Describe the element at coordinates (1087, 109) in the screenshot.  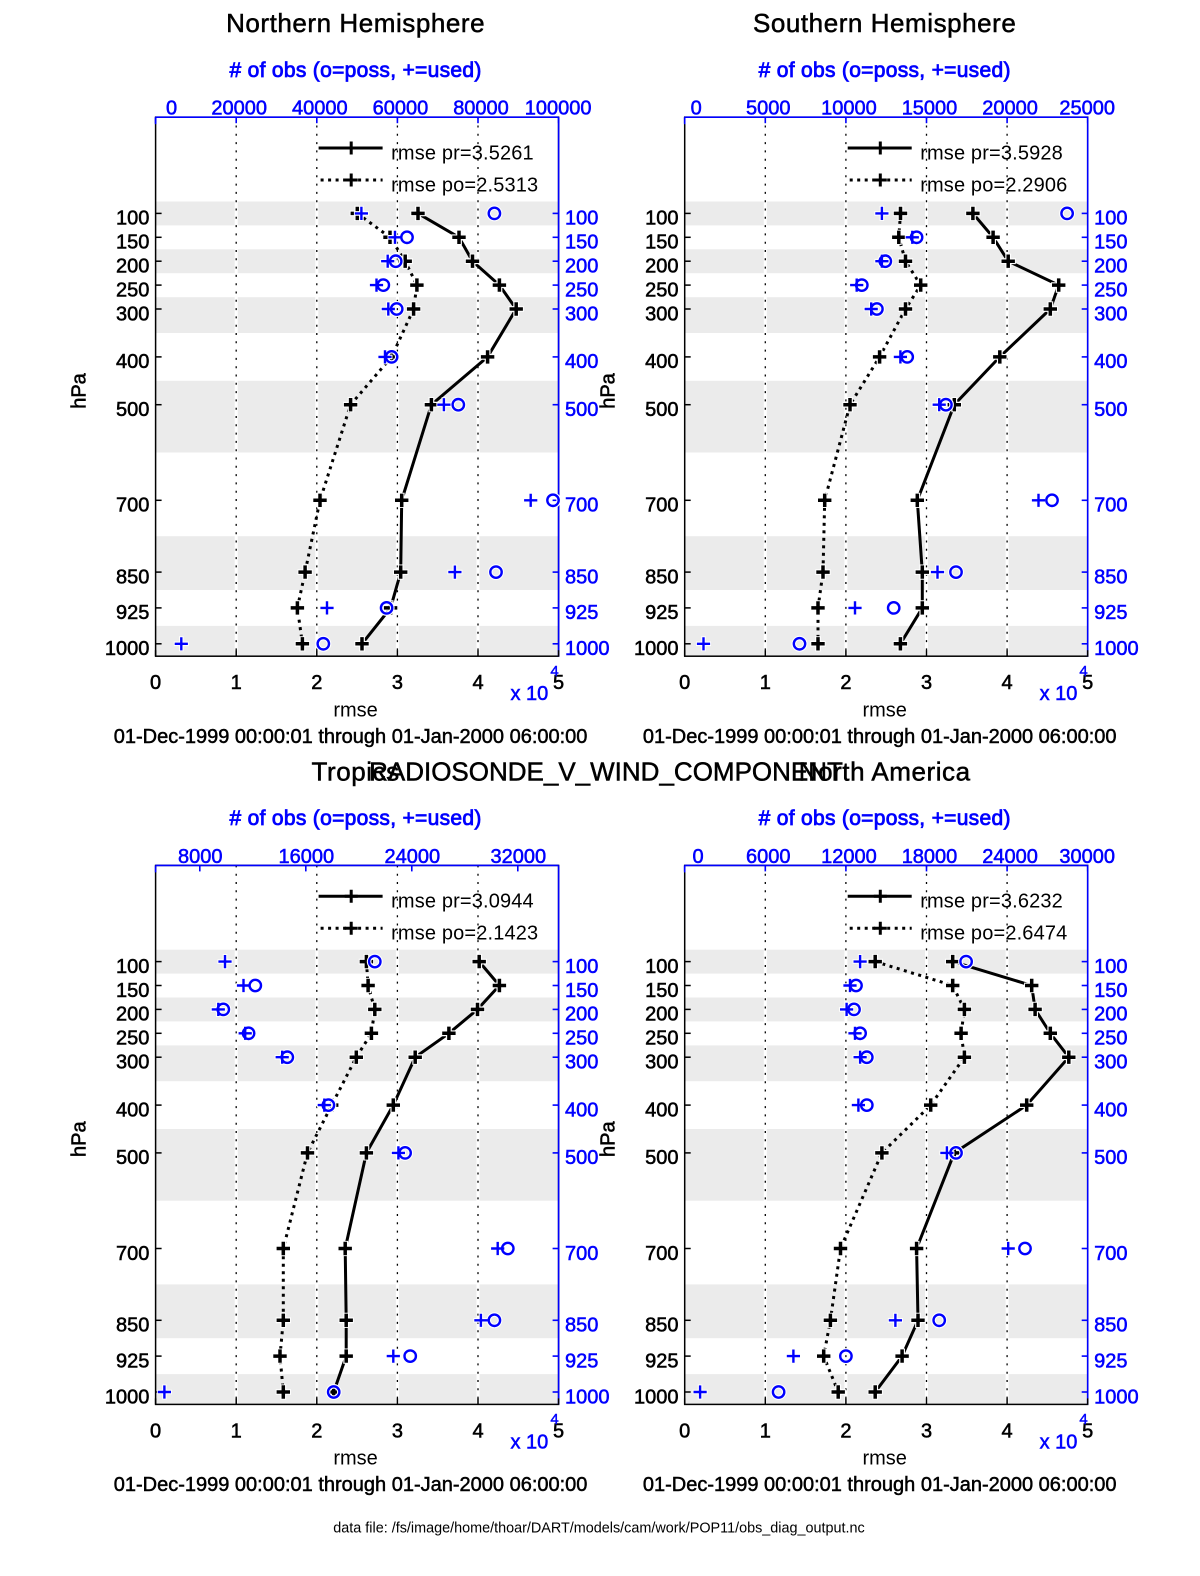
I see `svg-text: 25000` at that location.